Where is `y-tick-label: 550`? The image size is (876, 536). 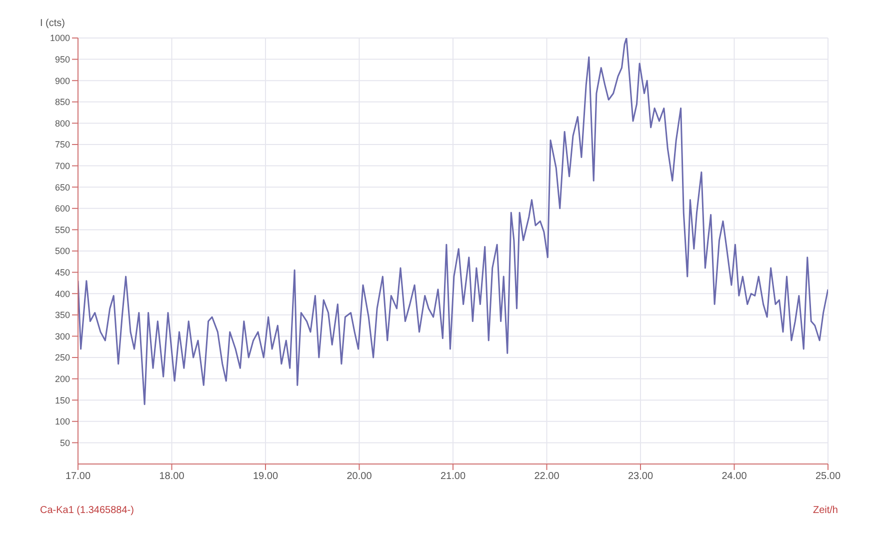 y-tick-label: 550 is located at coordinates (62, 229).